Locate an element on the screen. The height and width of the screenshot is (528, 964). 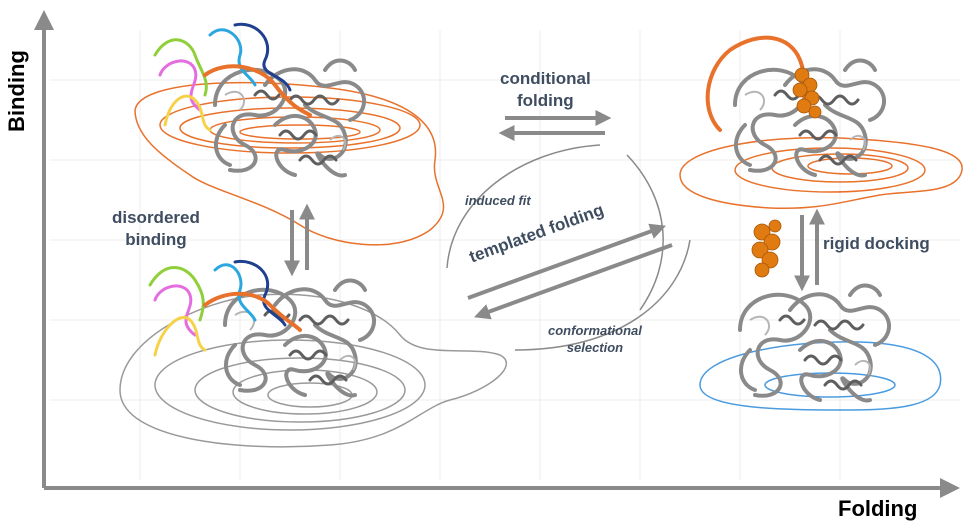
rigid-docking-label: rigid docking is located at coordinates (876, 243).